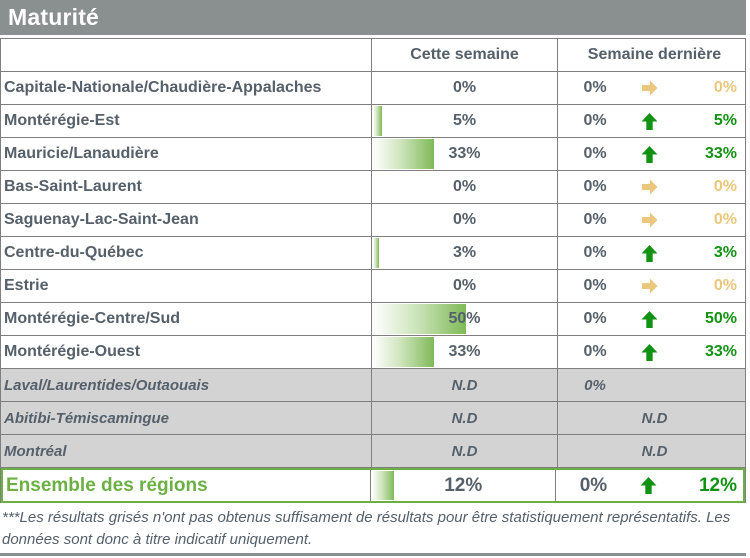 Image resolution: width=750 pixels, height=558 pixels. I want to click on table-row: Abitibi-Témiscamingue N.D N.D, so click(373, 418).